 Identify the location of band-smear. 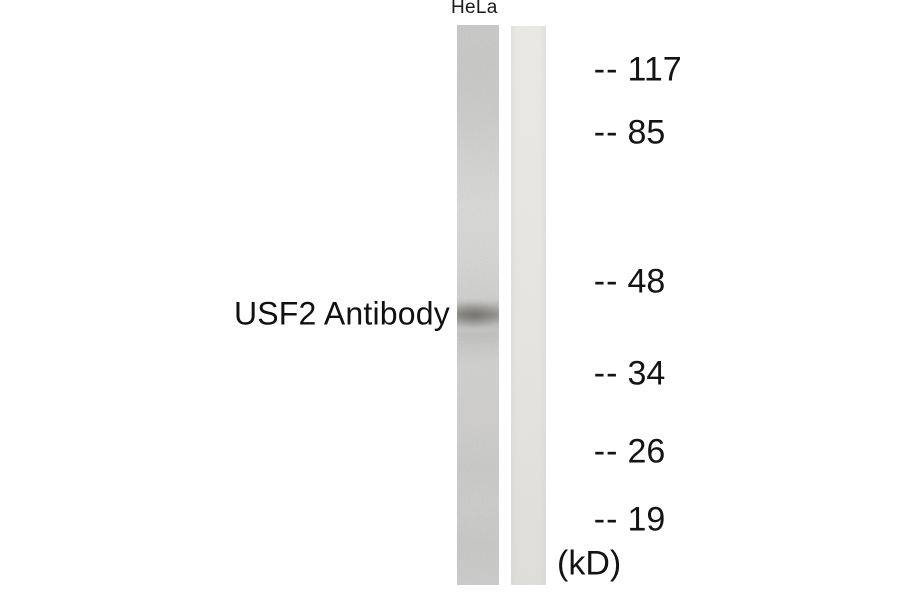
(478, 344).